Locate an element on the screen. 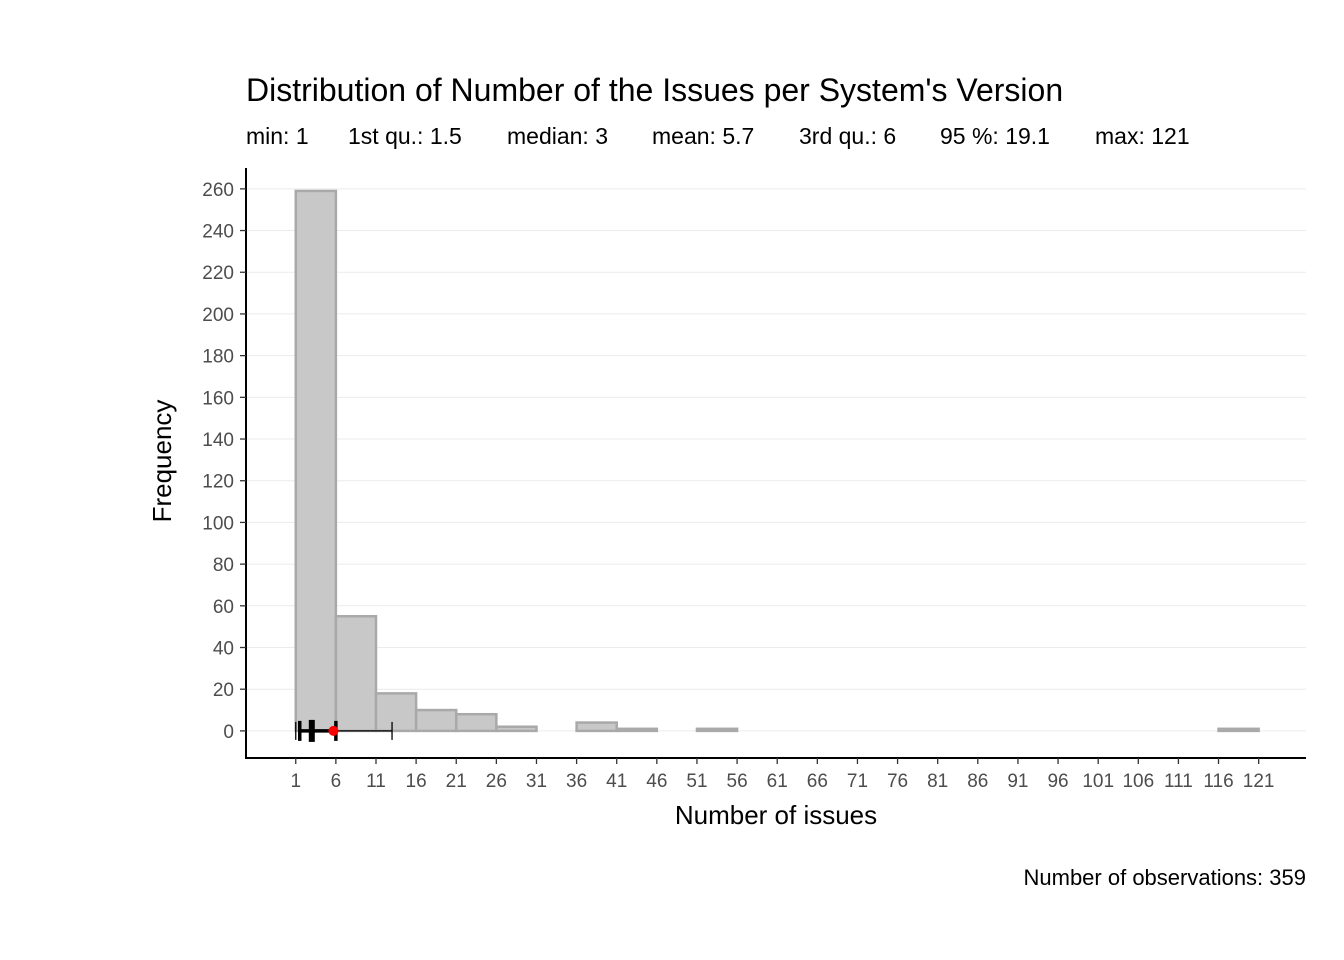  x-tick-label-1: 1 is located at coordinates (295, 781).